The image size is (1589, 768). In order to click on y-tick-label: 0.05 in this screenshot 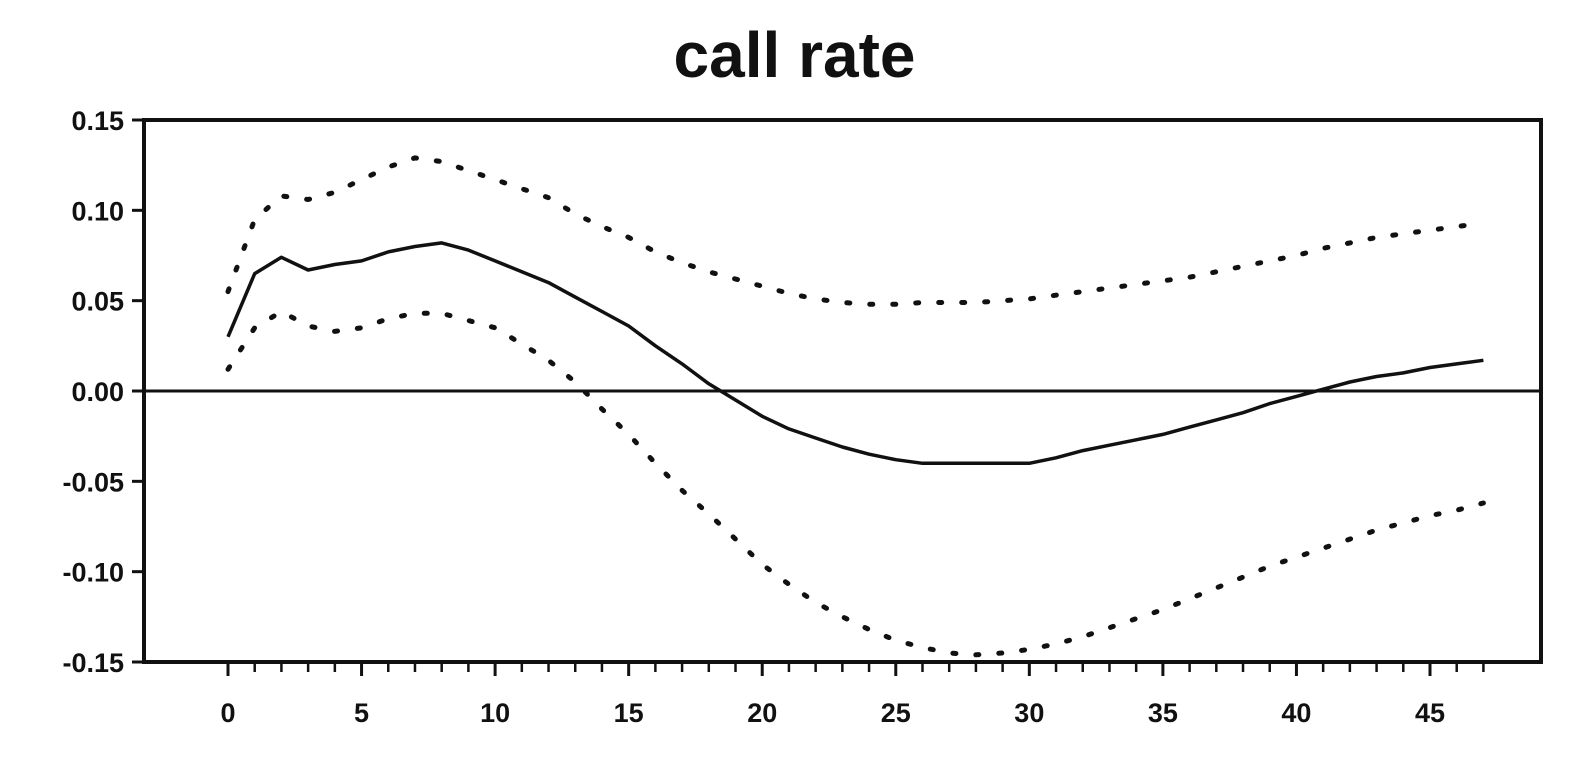, I will do `click(97, 302)`.